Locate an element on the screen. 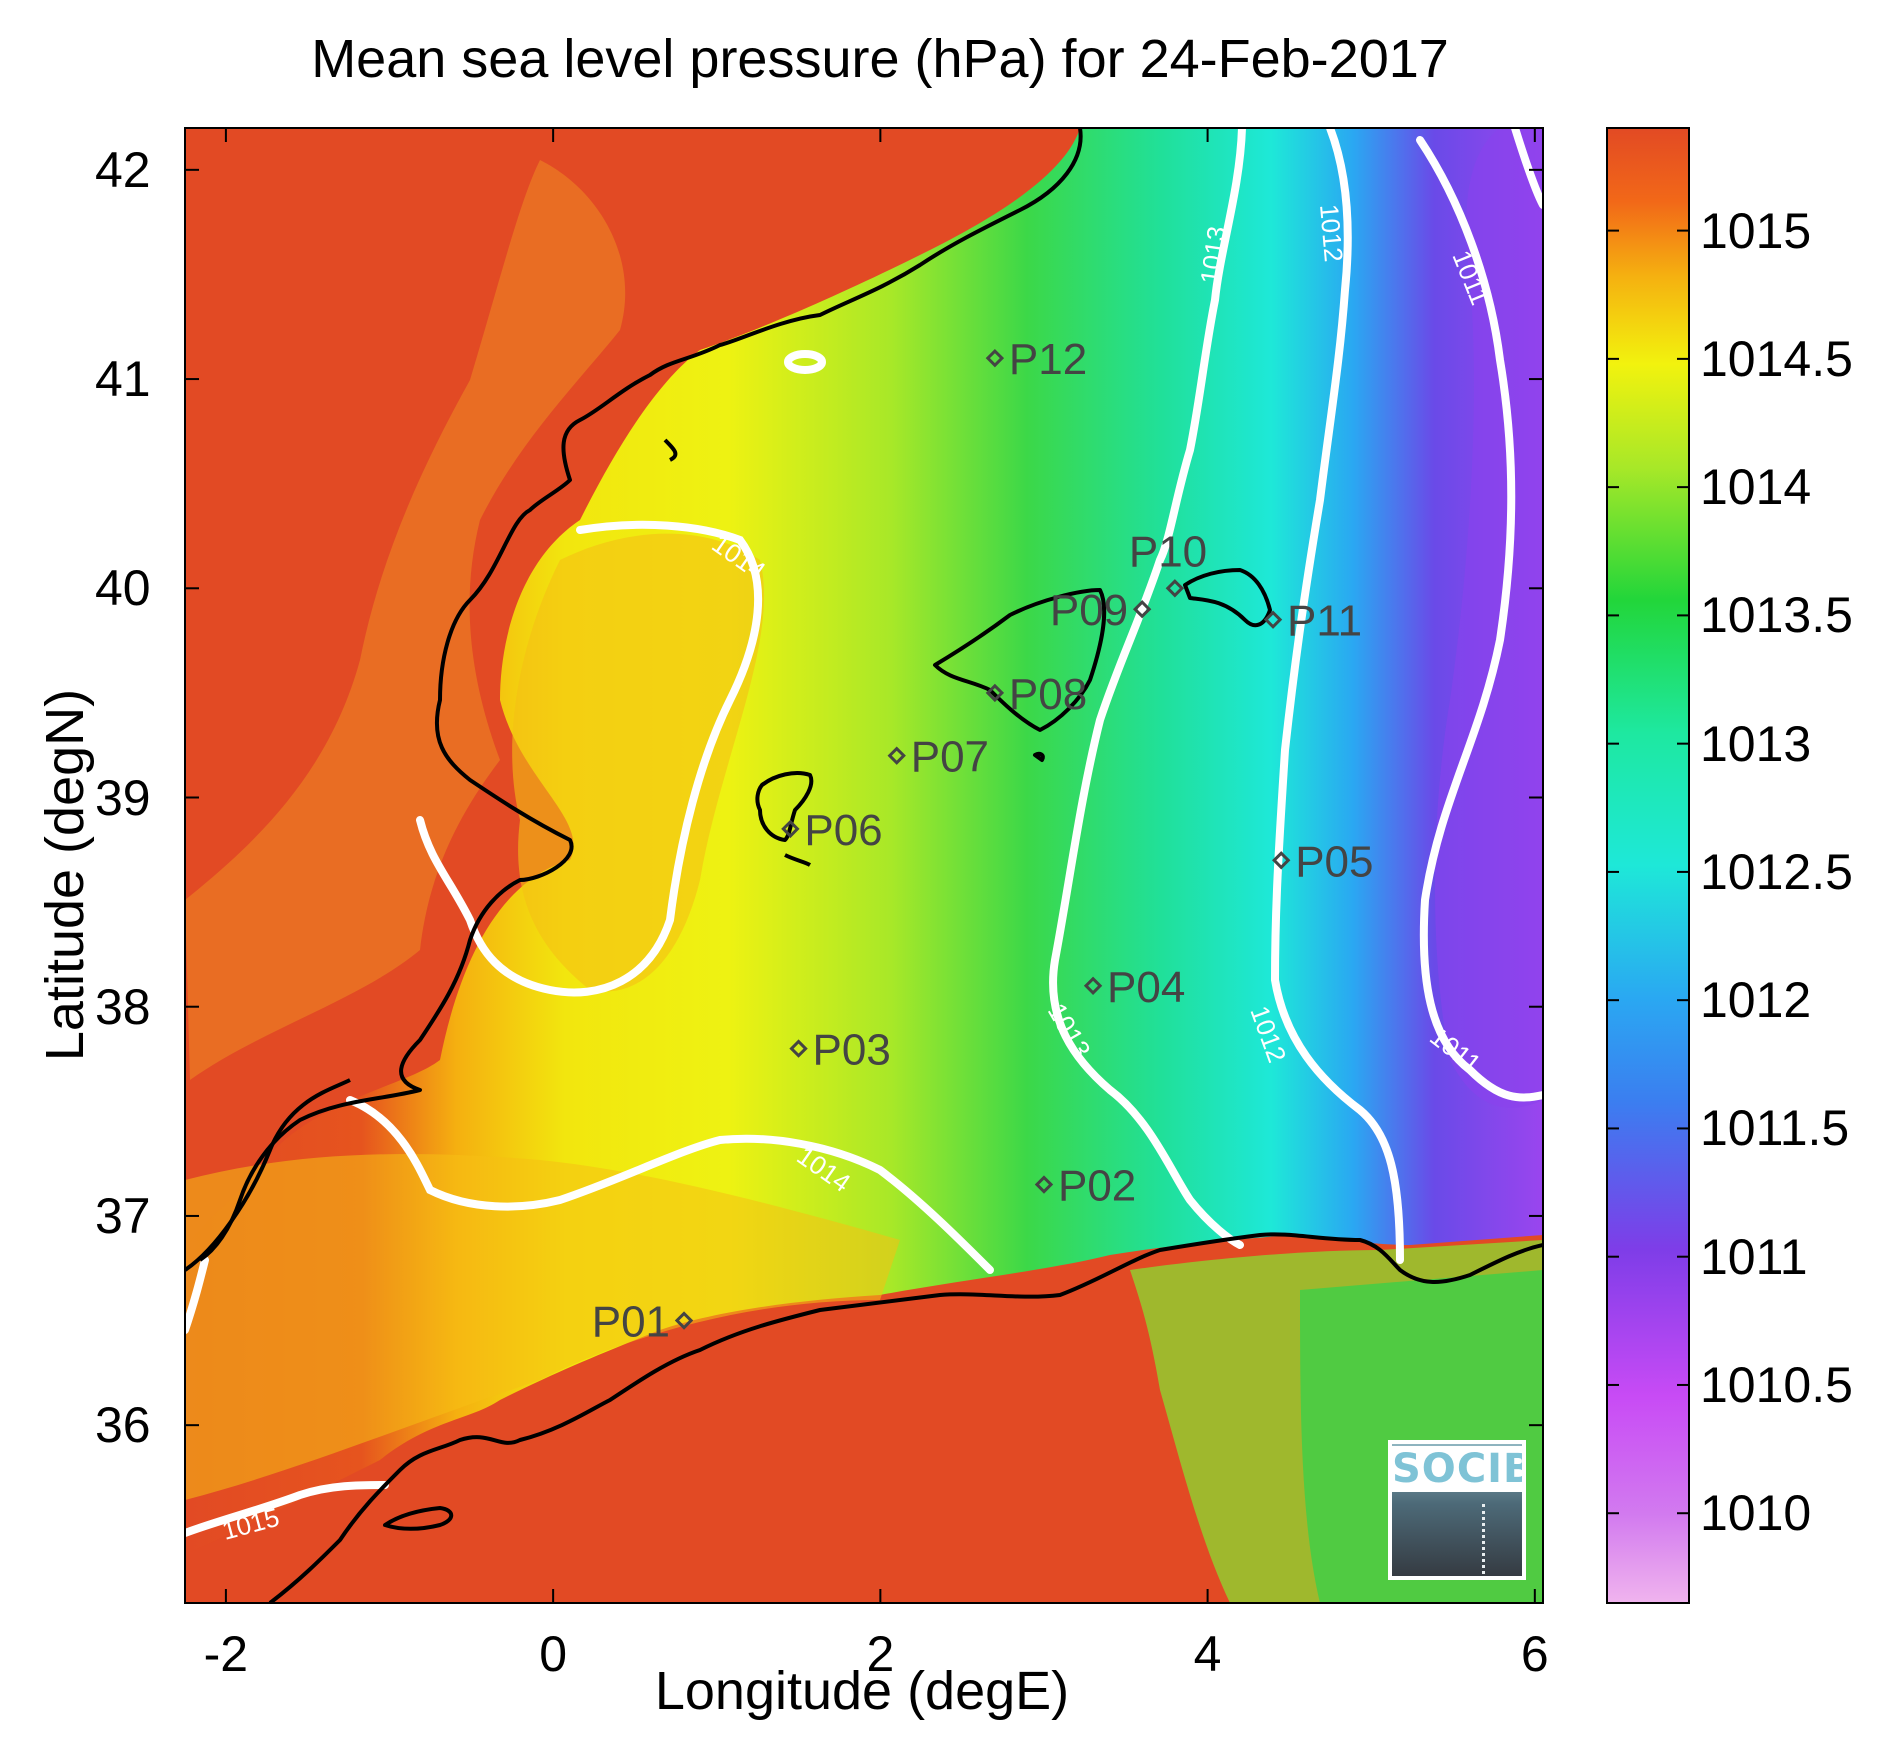 The image size is (1904, 1758). station-label: P04 is located at coordinates (1146, 987).